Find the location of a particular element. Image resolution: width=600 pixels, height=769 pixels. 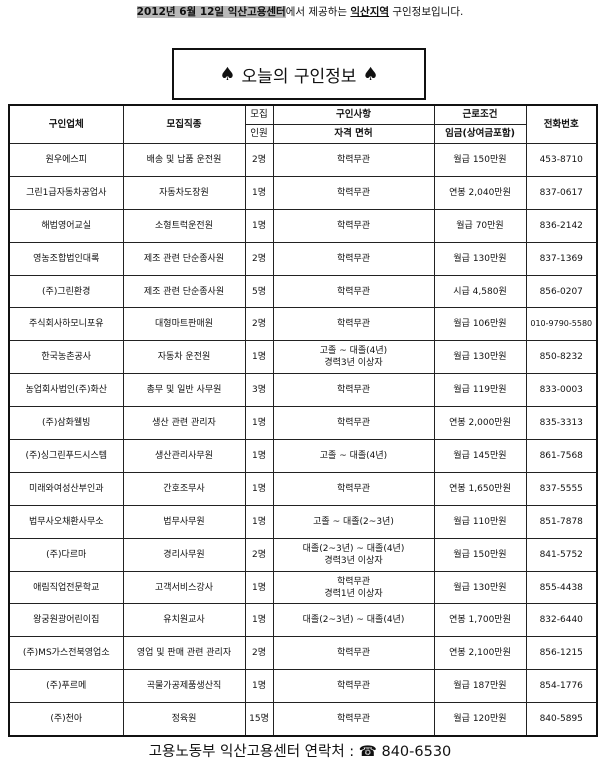

cell-phone: 856-1215 is located at coordinates (561, 653).